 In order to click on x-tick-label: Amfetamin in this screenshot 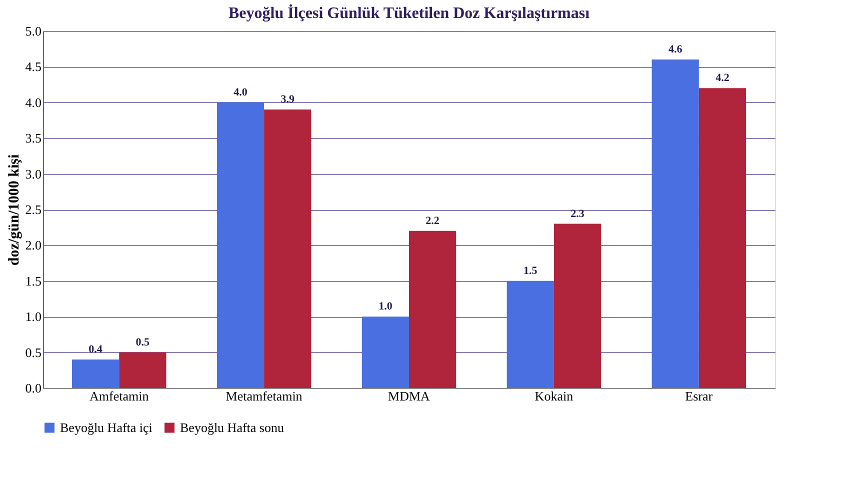, I will do `click(119, 396)`.